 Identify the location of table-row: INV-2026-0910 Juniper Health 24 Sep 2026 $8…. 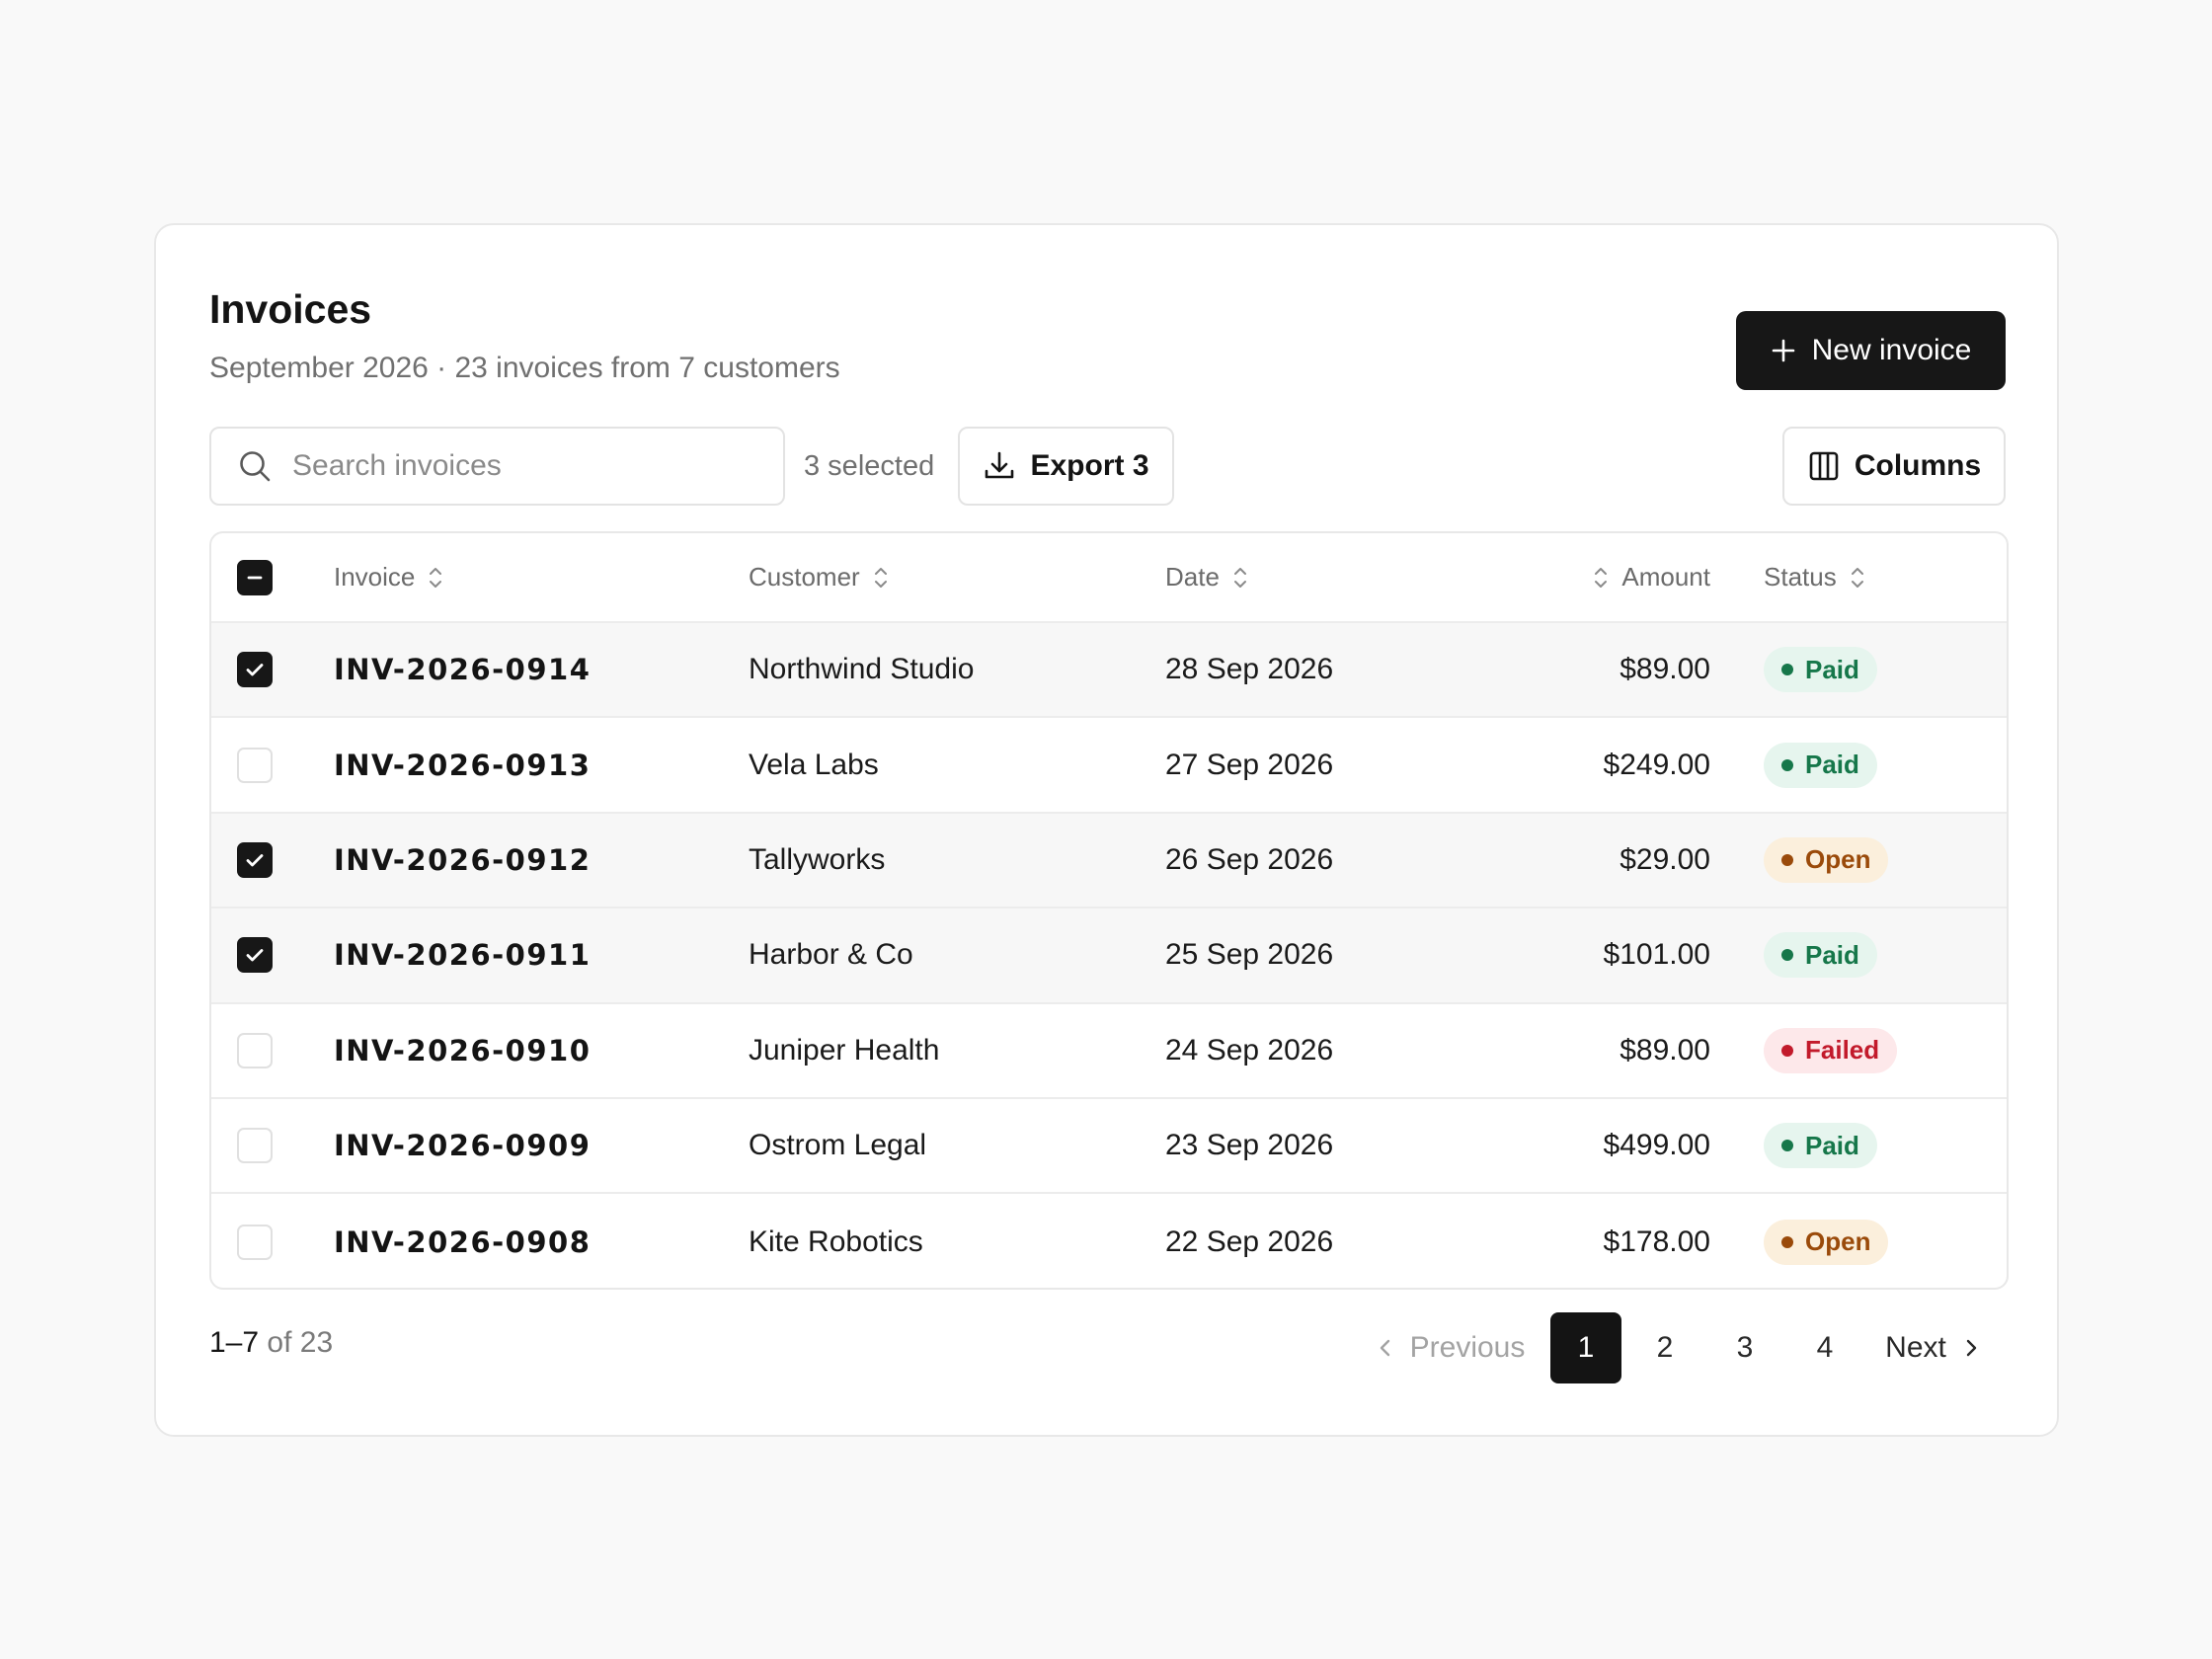
(1109, 1052).